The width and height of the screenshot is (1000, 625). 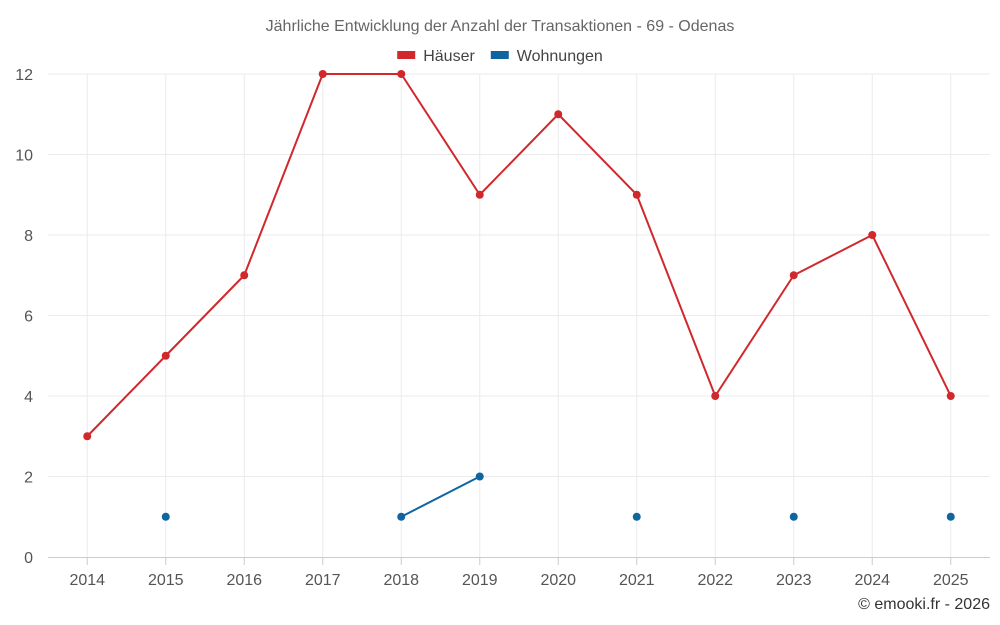 What do you see at coordinates (449, 56) in the screenshot?
I see `legend-label: Häuser` at bounding box center [449, 56].